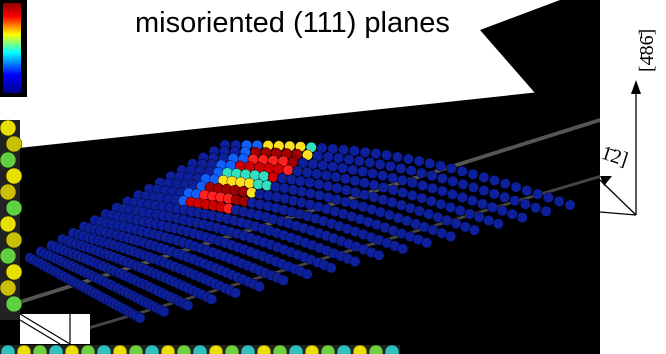  Describe the element at coordinates (45, 329) in the screenshot. I see `inset-lines` at that location.